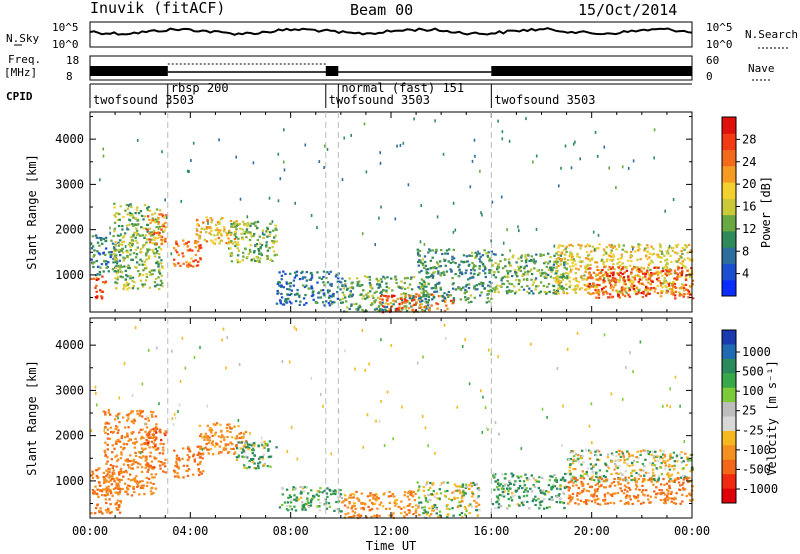 The width and height of the screenshot is (800, 554). What do you see at coordinates (69, 345) in the screenshot?
I see `y-tick-label-3: 4000` at bounding box center [69, 345].